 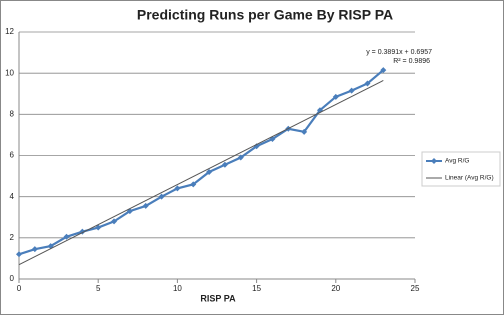 I want to click on x-axis-label: RISP PA, so click(x=218, y=298).